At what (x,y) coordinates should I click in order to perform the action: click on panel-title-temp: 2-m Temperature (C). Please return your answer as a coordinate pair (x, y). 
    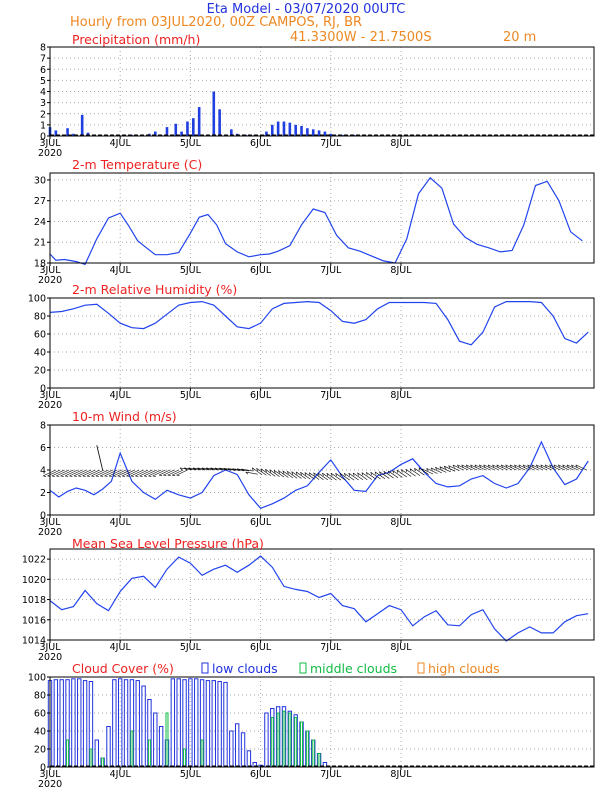
    Looking at the image, I should click on (137, 164).